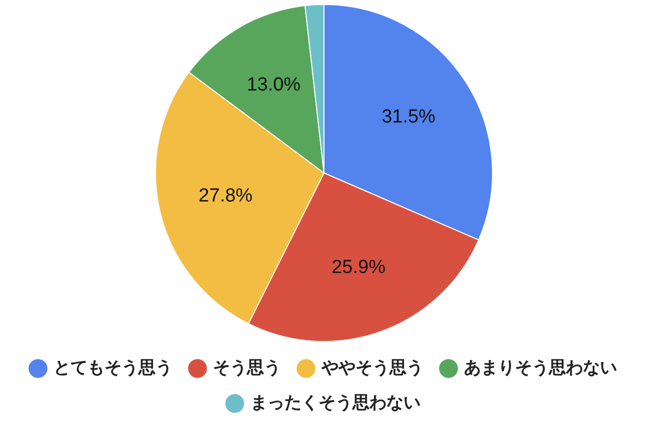  What do you see at coordinates (273, 85) in the screenshot?
I see `data-label: 13.0%` at bounding box center [273, 85].